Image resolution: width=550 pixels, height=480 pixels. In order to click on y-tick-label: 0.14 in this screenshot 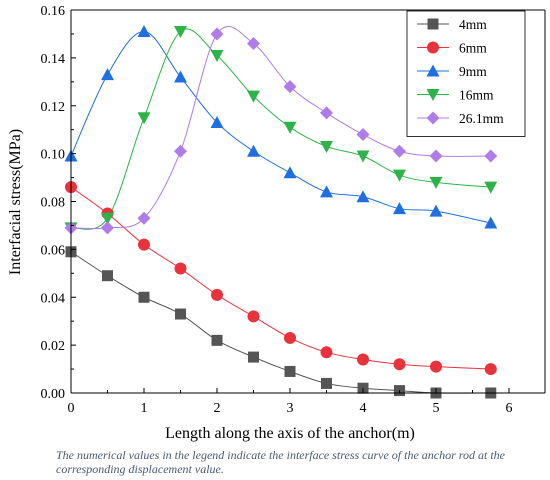, I will do `click(53, 59)`.